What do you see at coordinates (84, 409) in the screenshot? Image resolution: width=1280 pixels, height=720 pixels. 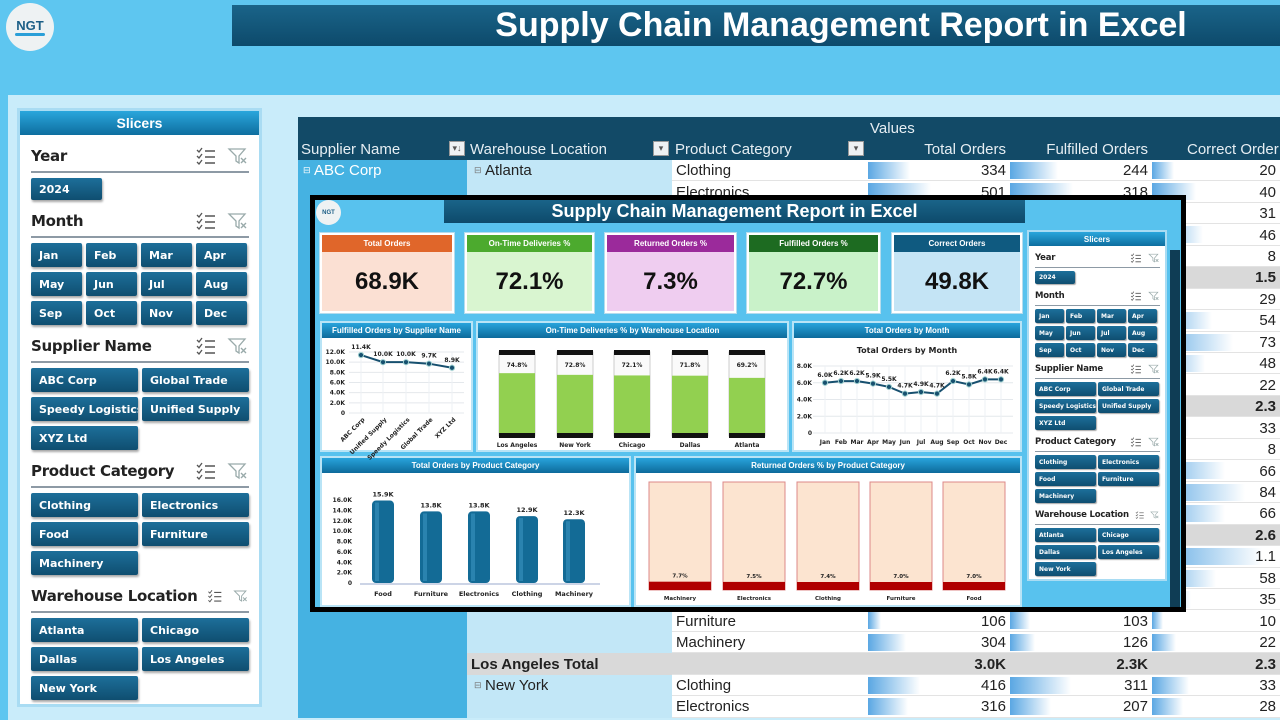 I see `slicer-item-speedy-logistics: Speedy Logistics` at bounding box center [84, 409].